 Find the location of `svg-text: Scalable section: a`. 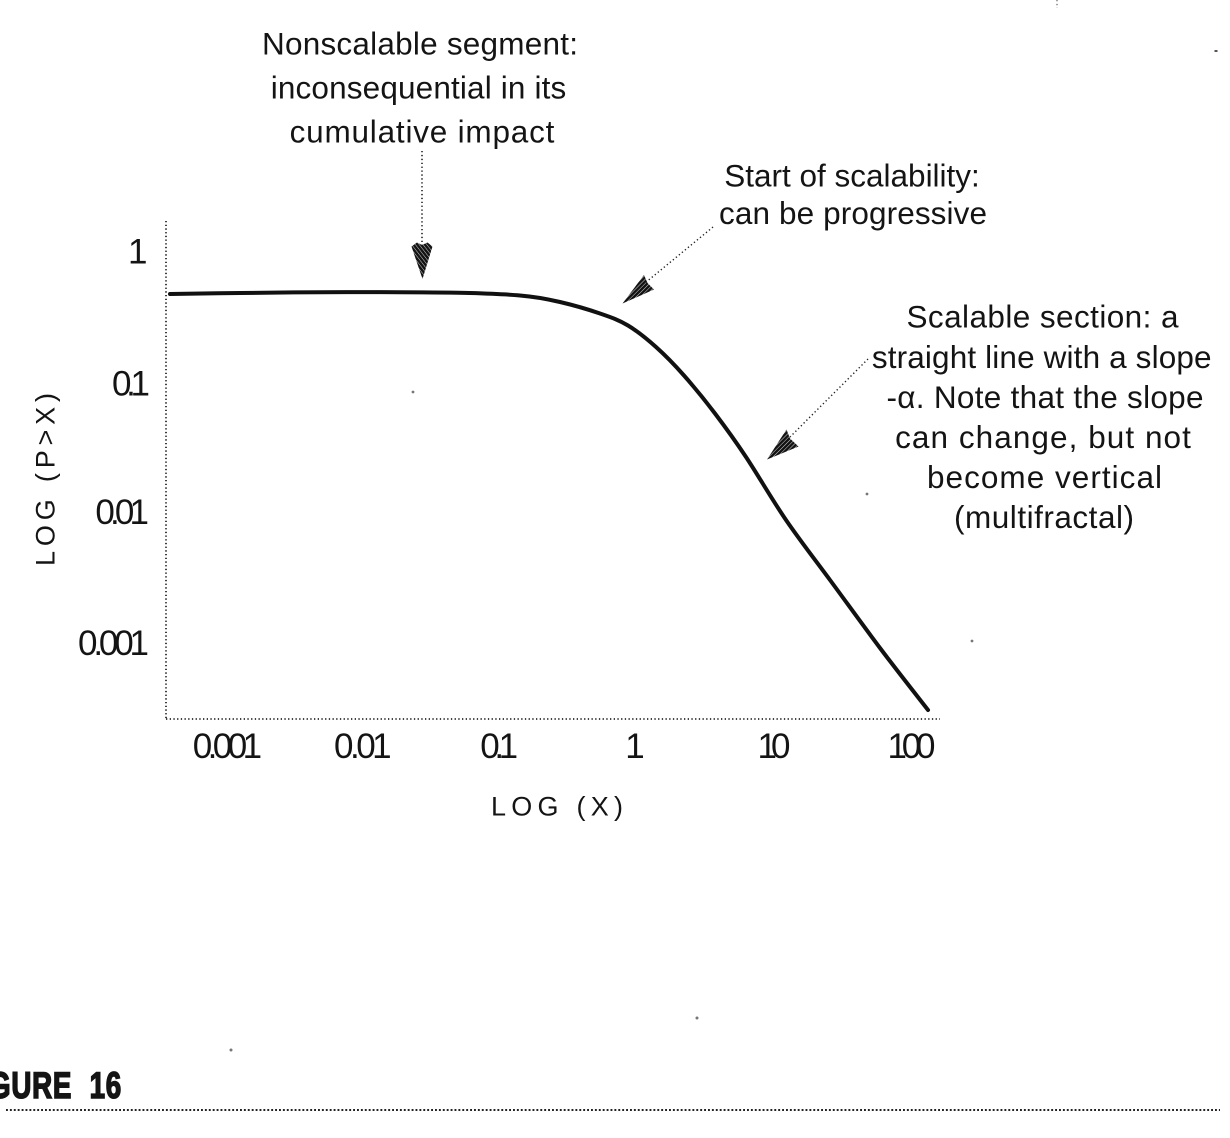

svg-text: Scalable section: a is located at coordinates (1043, 317).